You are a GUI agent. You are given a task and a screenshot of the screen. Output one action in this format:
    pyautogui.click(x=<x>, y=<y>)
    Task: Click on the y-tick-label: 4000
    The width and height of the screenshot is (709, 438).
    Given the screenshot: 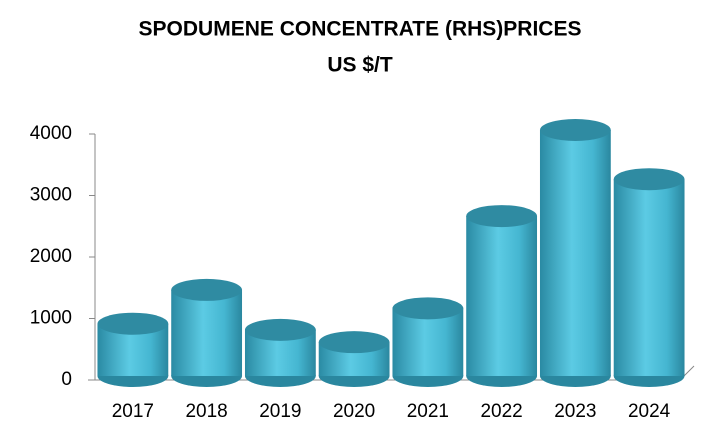 What is the action you would take?
    pyautogui.click(x=51, y=133)
    